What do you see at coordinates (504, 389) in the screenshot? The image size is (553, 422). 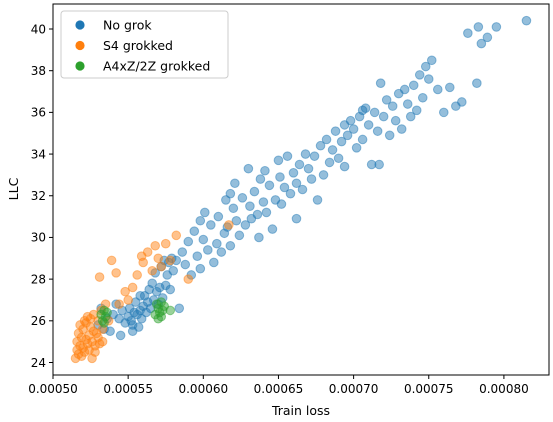 I see `x-tick-label-6: 0.00080` at bounding box center [504, 389].